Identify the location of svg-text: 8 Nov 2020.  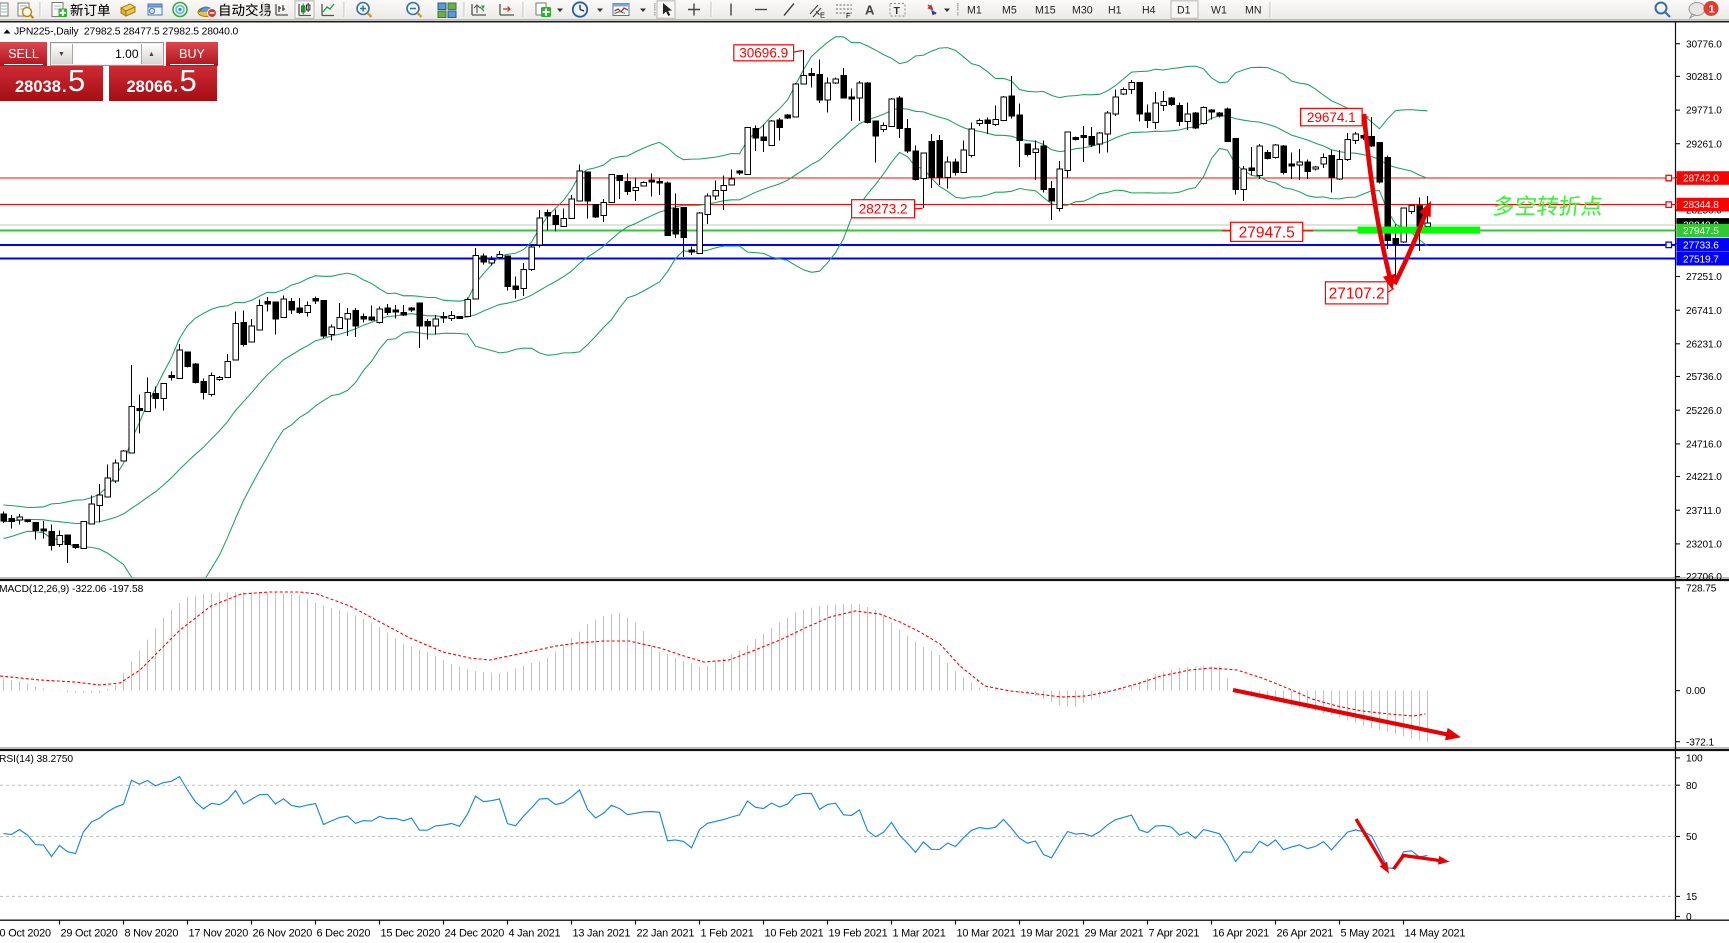
(152, 934).